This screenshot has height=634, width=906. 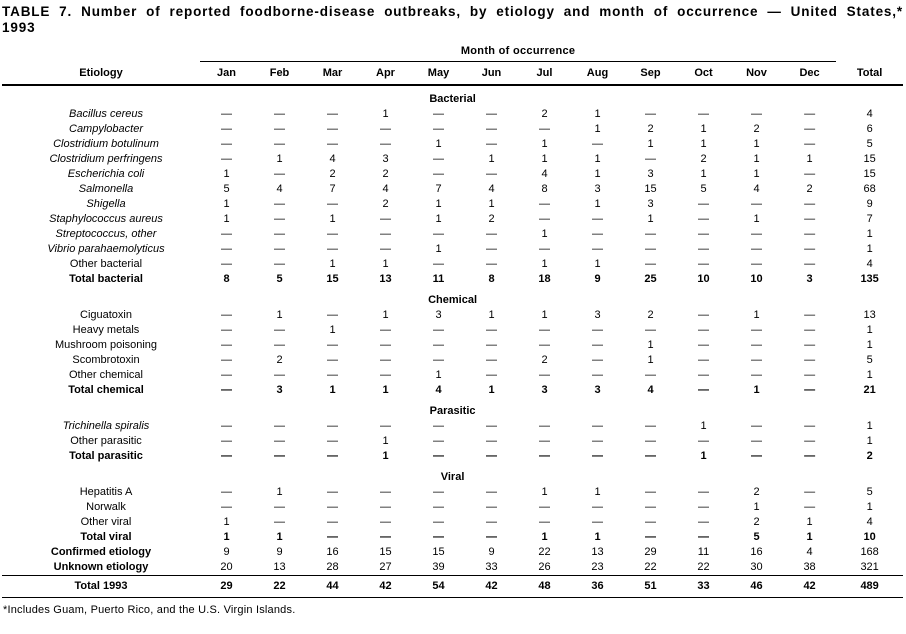 What do you see at coordinates (452, 174) in the screenshot?
I see `table-row: Escherichia coli 1 — 2 2 — — 4 1 3 1 1 — 15` at bounding box center [452, 174].